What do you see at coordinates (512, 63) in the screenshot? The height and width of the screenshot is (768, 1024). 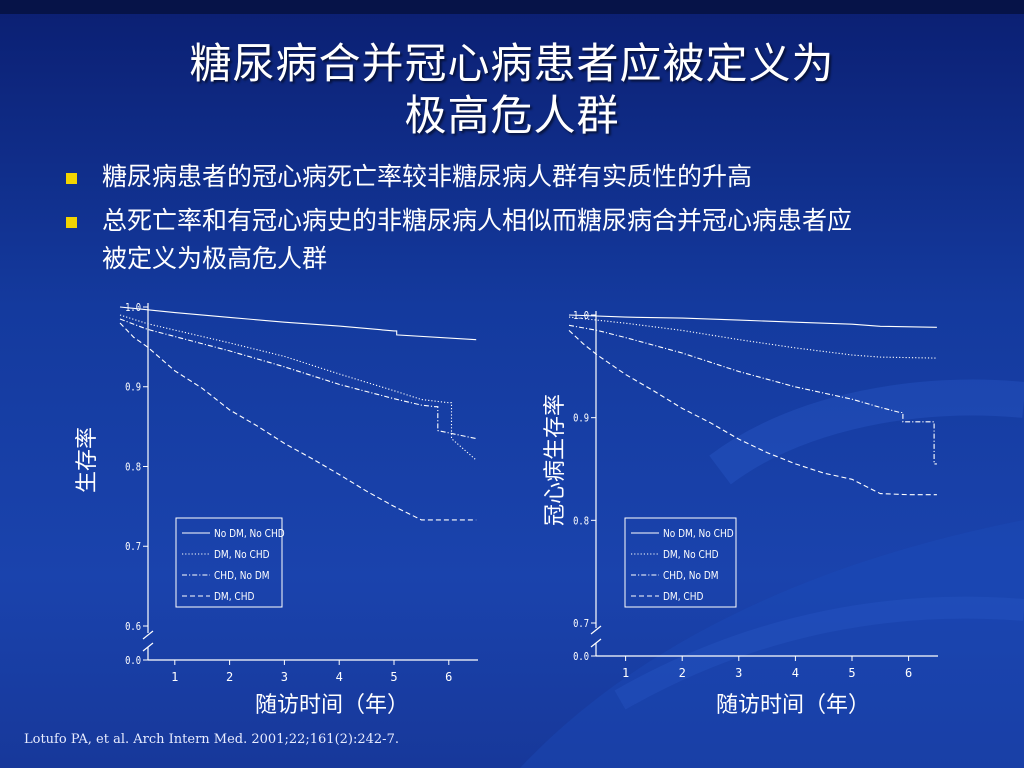 I see `title-line-1: 糖尿病合并冠心病患者应被定义为` at bounding box center [512, 63].